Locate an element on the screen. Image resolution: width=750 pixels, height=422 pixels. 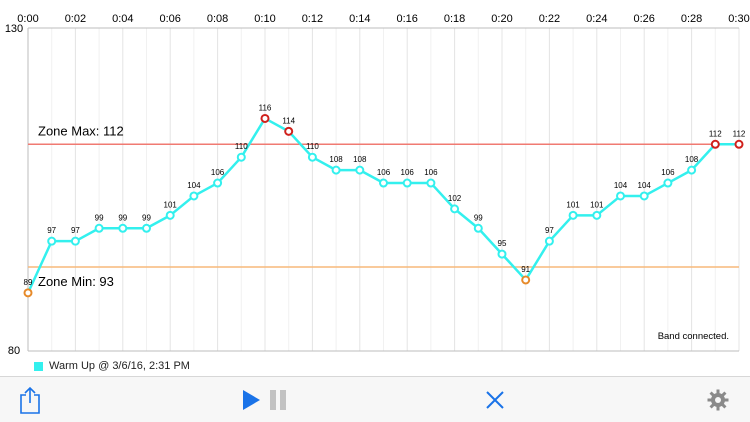
x-tick-label: 0:10 is located at coordinates (264, 19).